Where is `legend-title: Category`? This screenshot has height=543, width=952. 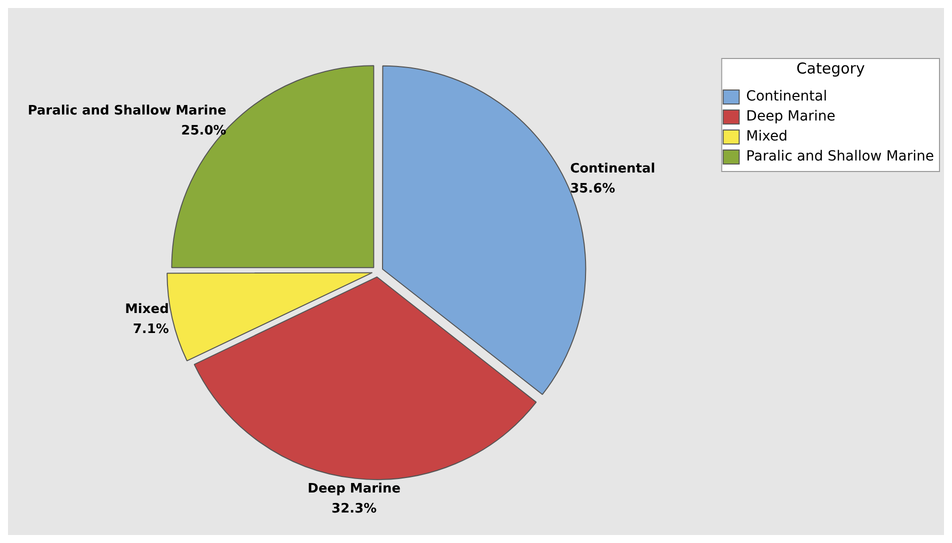 legend-title: Category is located at coordinates (830, 68).